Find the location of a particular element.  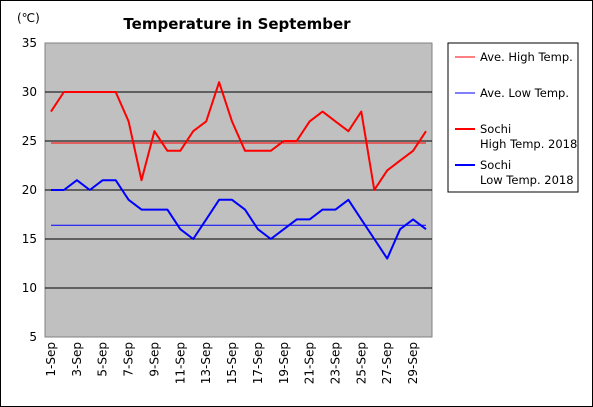

x-tick-label: 3-Sep is located at coordinates (77, 359).